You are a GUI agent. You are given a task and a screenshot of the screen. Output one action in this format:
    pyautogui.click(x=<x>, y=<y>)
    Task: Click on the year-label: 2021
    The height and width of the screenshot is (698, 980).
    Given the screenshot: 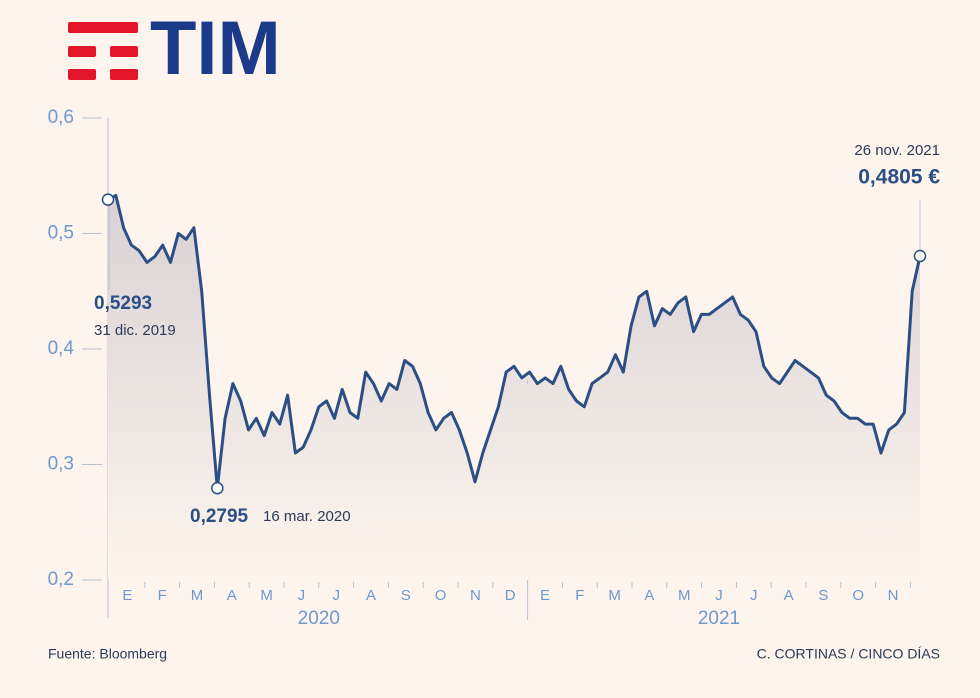 What is the action you would take?
    pyautogui.click(x=719, y=618)
    